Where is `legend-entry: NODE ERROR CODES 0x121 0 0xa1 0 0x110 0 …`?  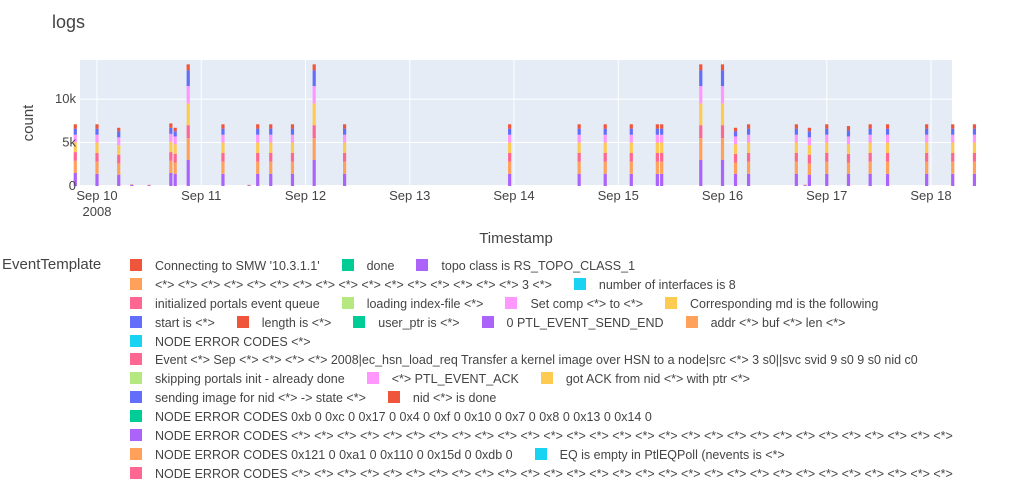 legend-entry: NODE ERROR CODES 0x121 0 0xa1 0 0x110 0 … is located at coordinates (321, 455).